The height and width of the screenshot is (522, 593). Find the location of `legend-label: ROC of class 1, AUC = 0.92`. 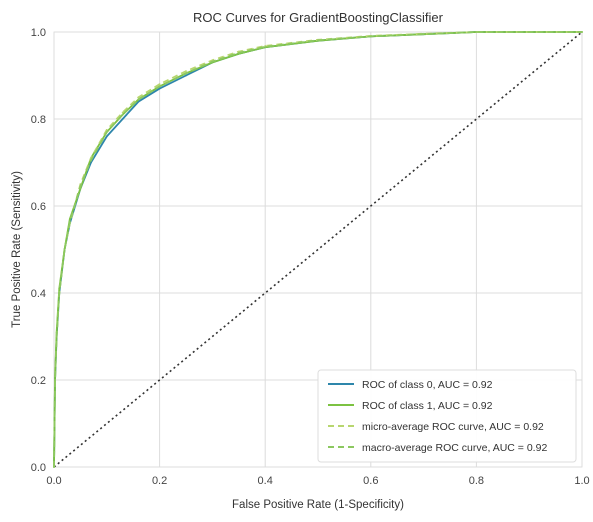

legend-label: ROC of class 1, AUC = 0.92 is located at coordinates (427, 406).